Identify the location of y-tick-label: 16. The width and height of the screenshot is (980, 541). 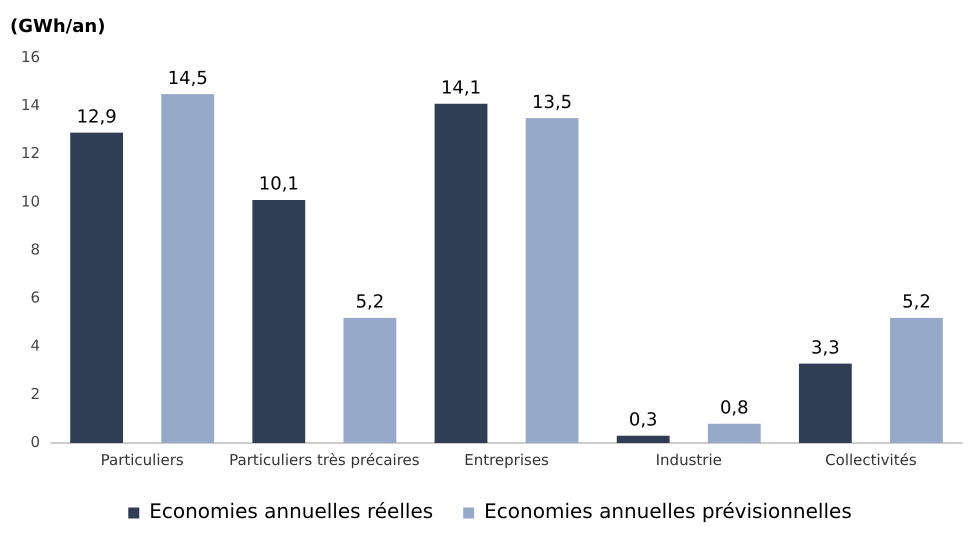
(30, 57).